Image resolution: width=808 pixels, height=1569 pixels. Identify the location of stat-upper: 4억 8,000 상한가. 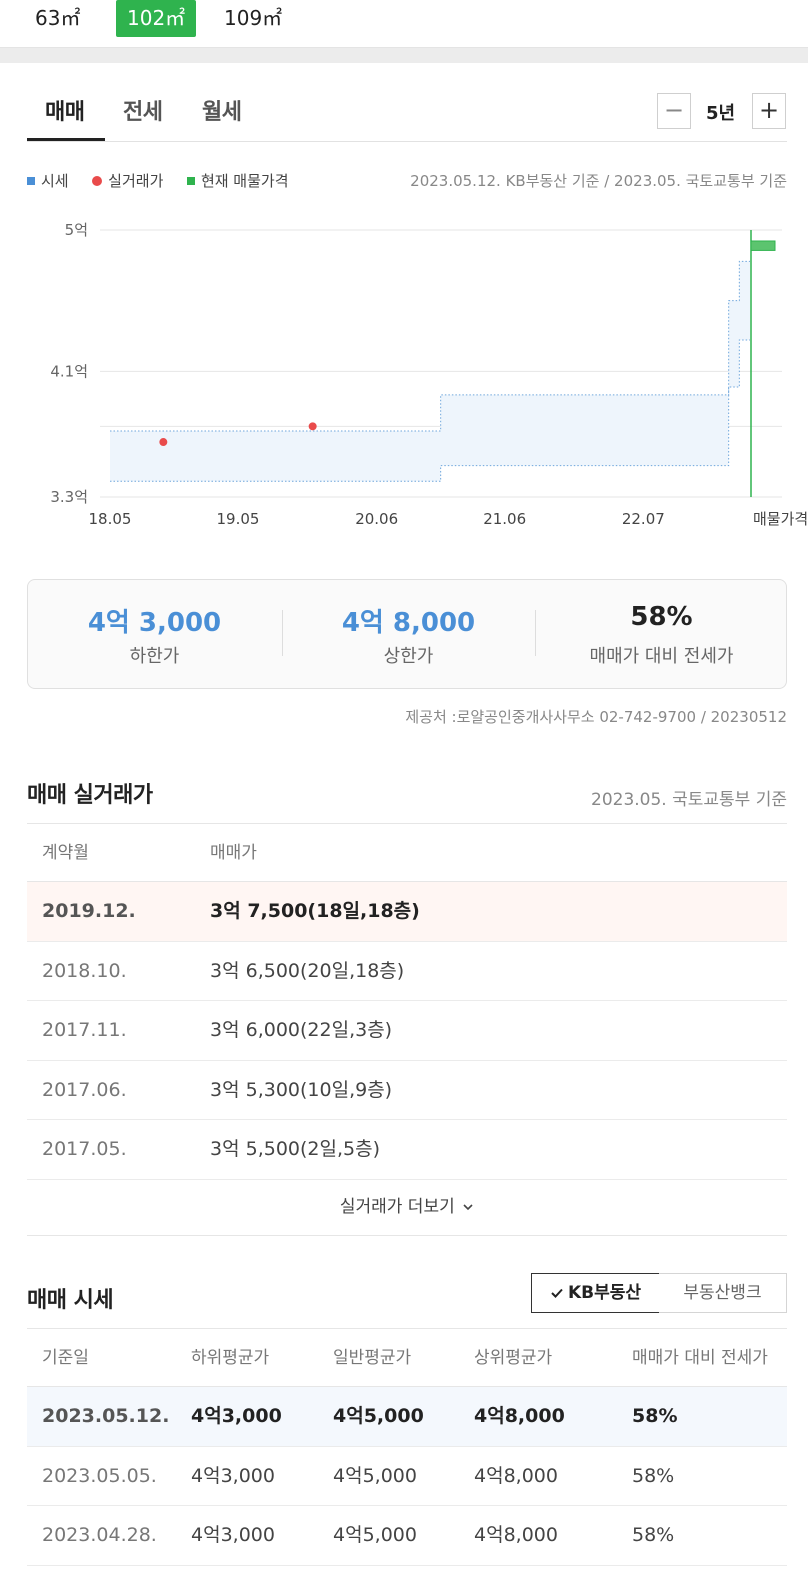
(408, 635).